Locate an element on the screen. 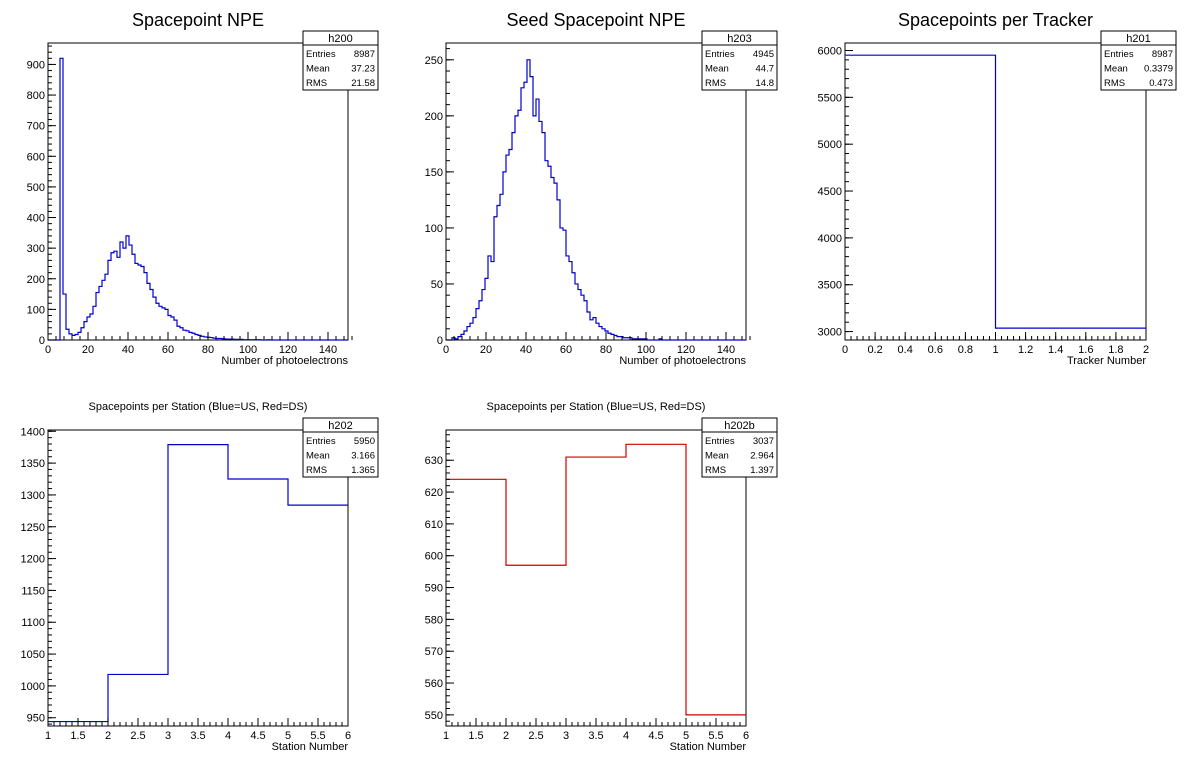 The image size is (1196, 772). x-tick-label: 80 is located at coordinates (606, 350).